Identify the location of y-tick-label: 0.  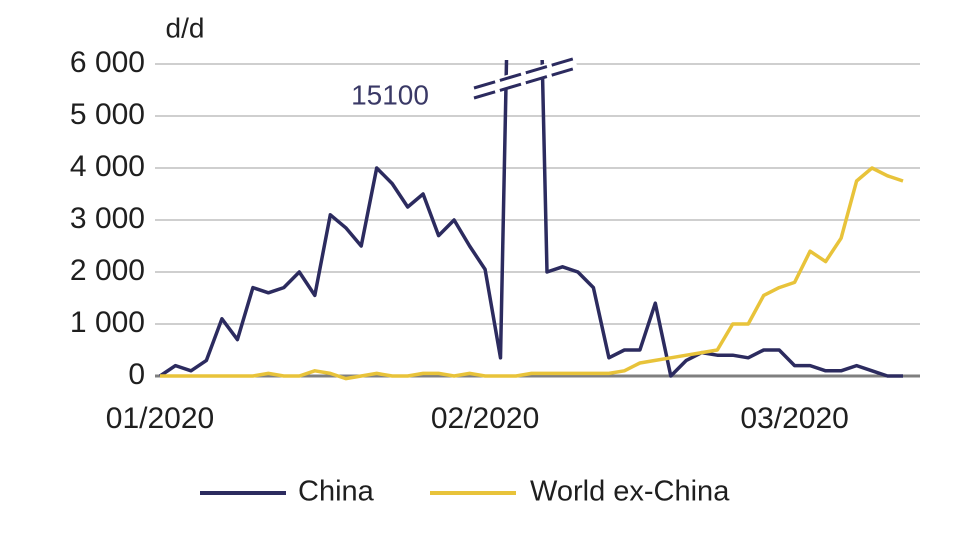
(136, 374).